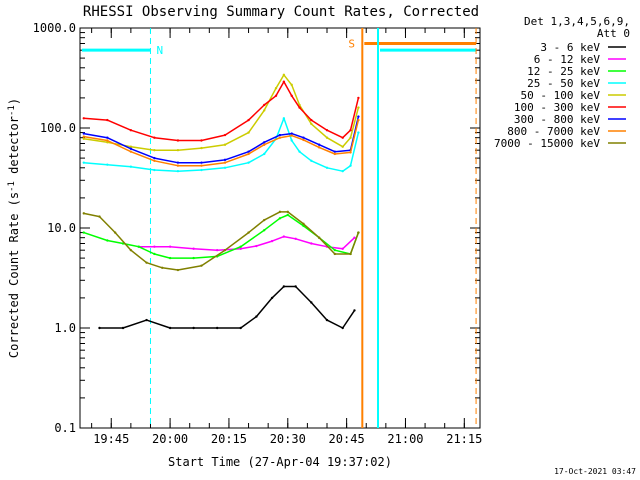  I want to click on legend-entry-label: 50 - 100 keV, so click(561, 95).